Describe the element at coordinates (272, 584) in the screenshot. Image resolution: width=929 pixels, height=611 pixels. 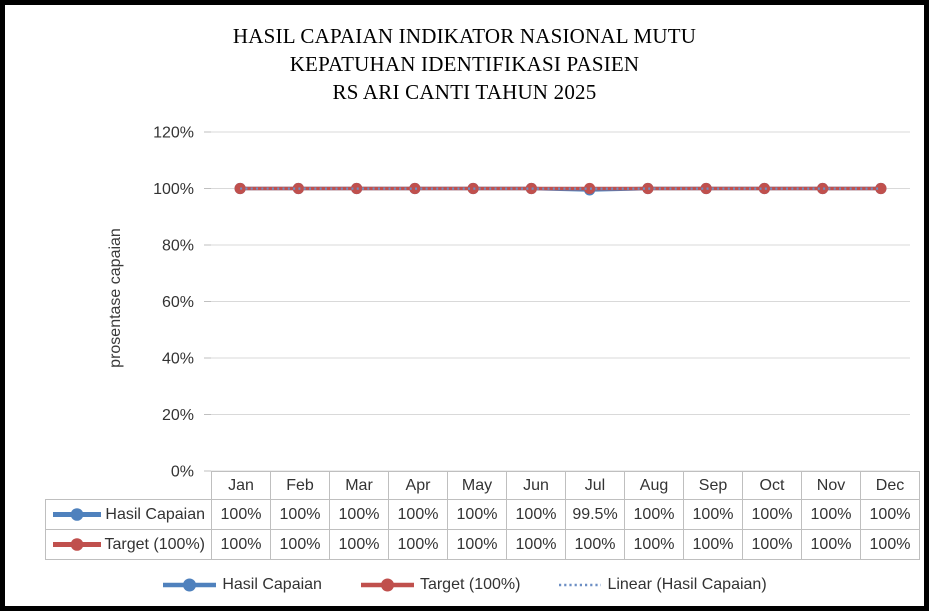
I see `legend-label: Hasil Capaian` at that location.